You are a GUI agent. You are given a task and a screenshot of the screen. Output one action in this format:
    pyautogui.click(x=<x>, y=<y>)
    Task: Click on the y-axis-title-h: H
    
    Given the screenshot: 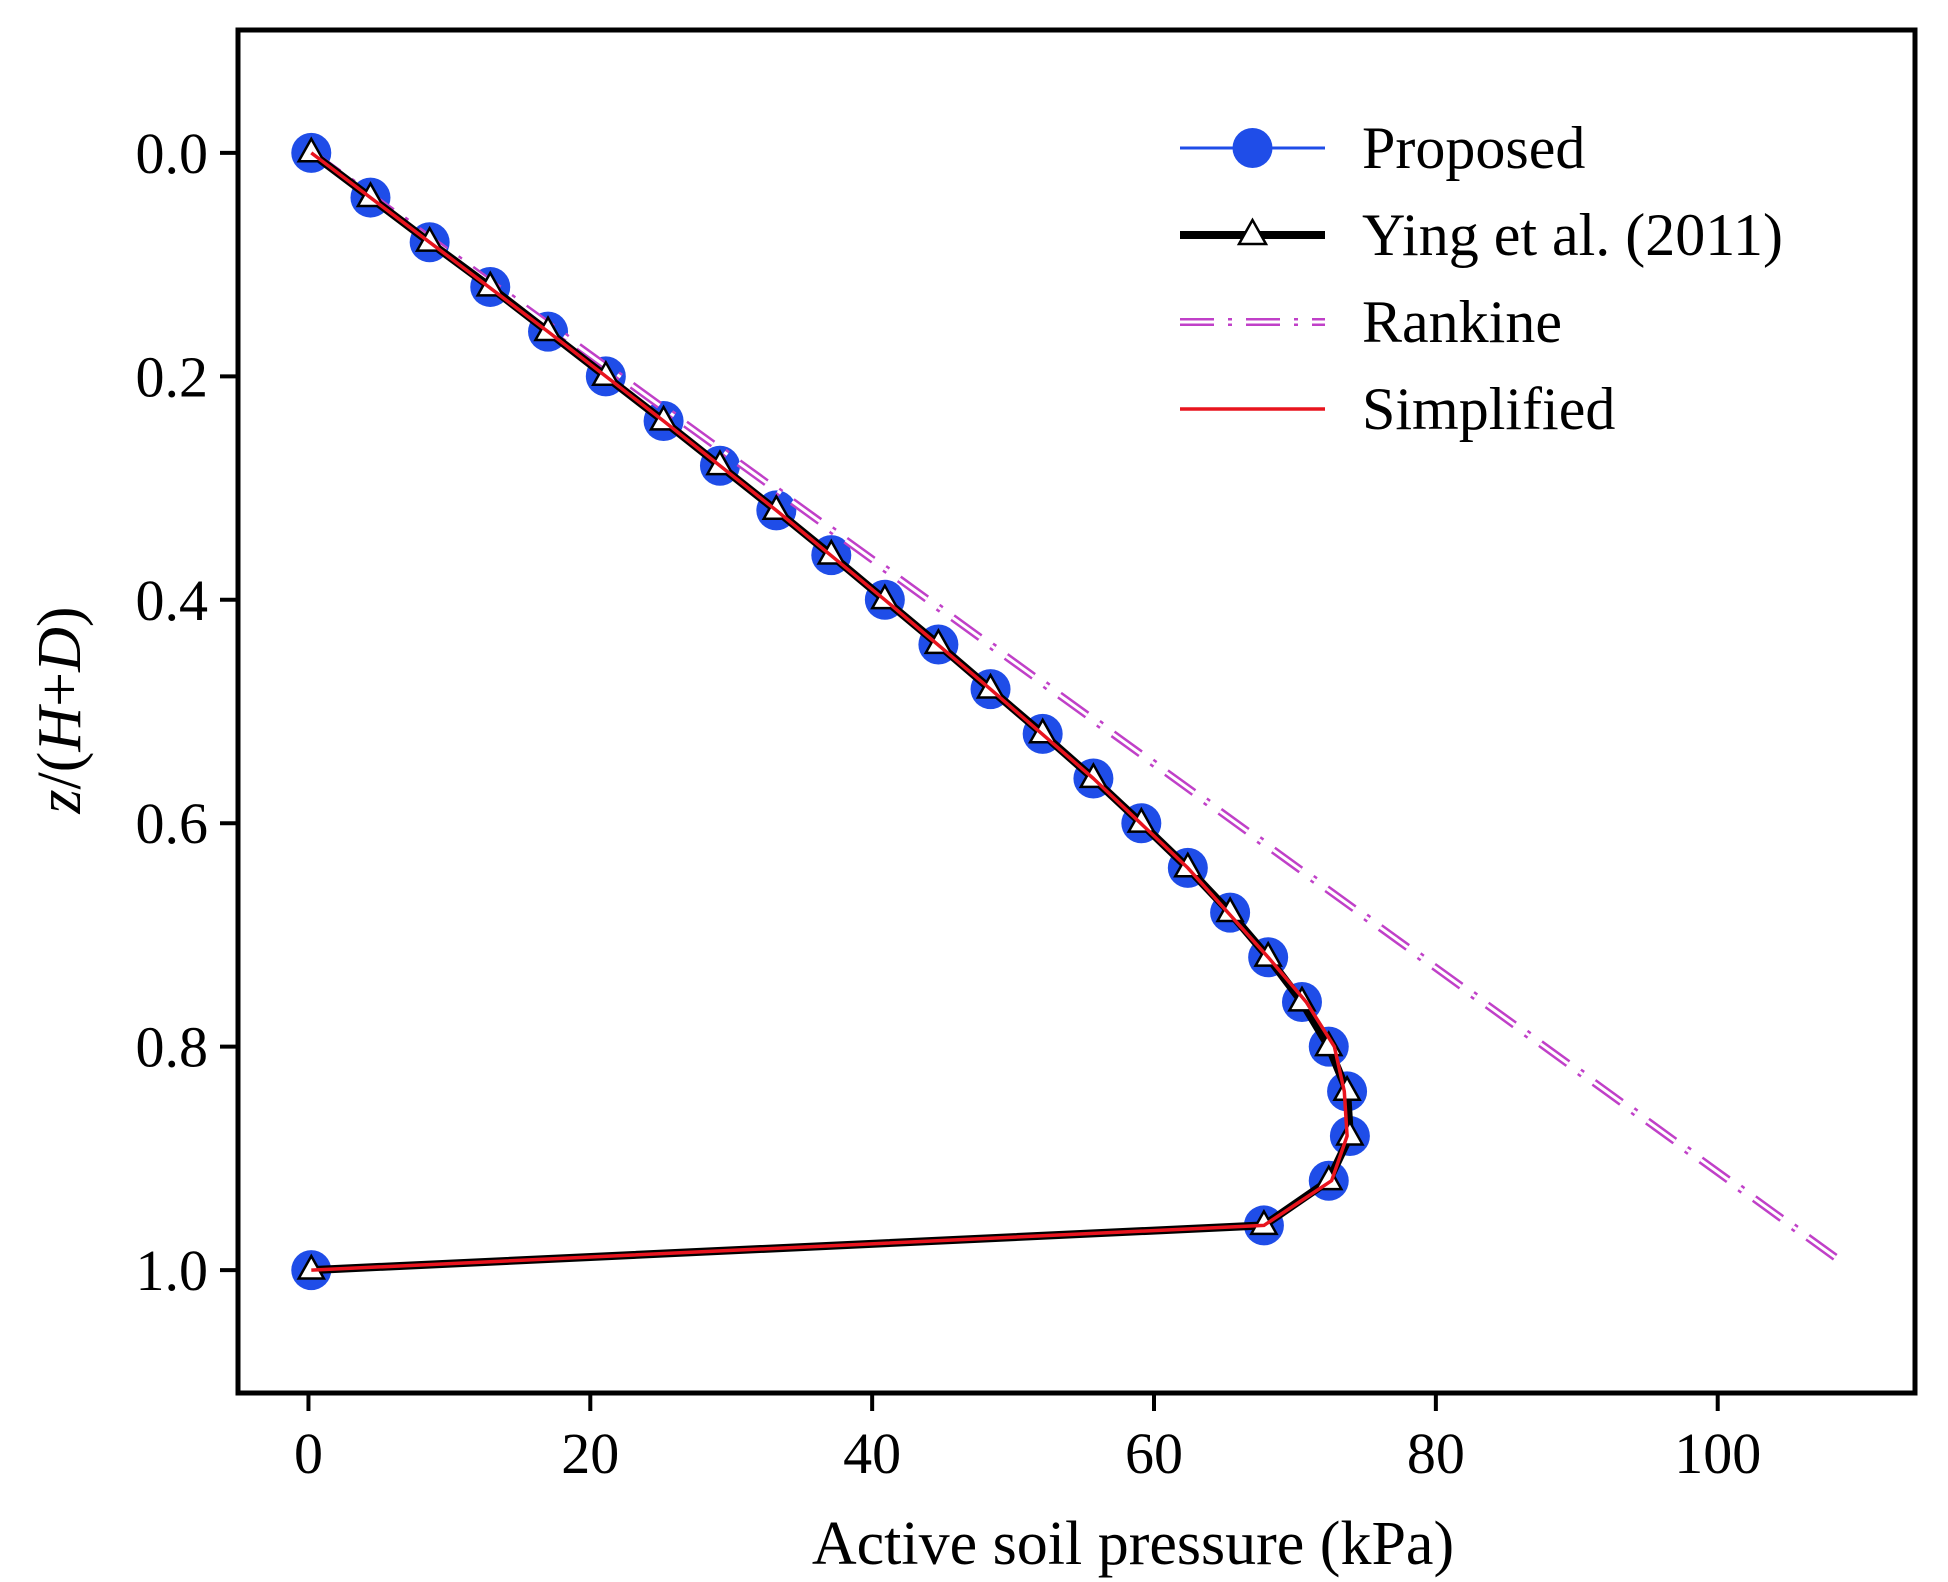 What is the action you would take?
    pyautogui.click(x=60, y=728)
    